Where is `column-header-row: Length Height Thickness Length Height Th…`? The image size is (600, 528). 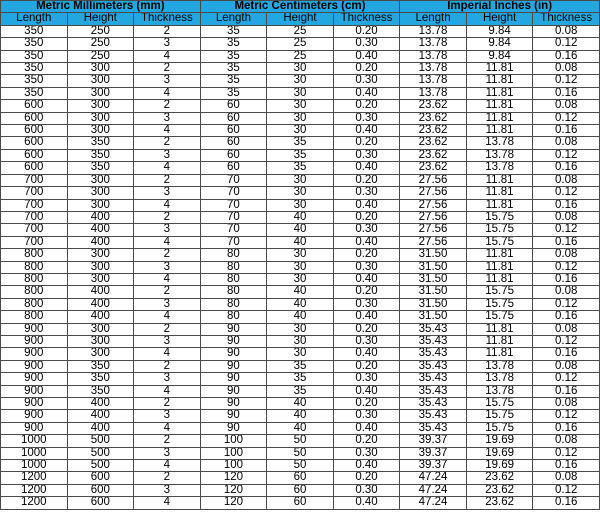 column-header-row: Length Height Thickness Length Height Th… is located at coordinates (300, 19).